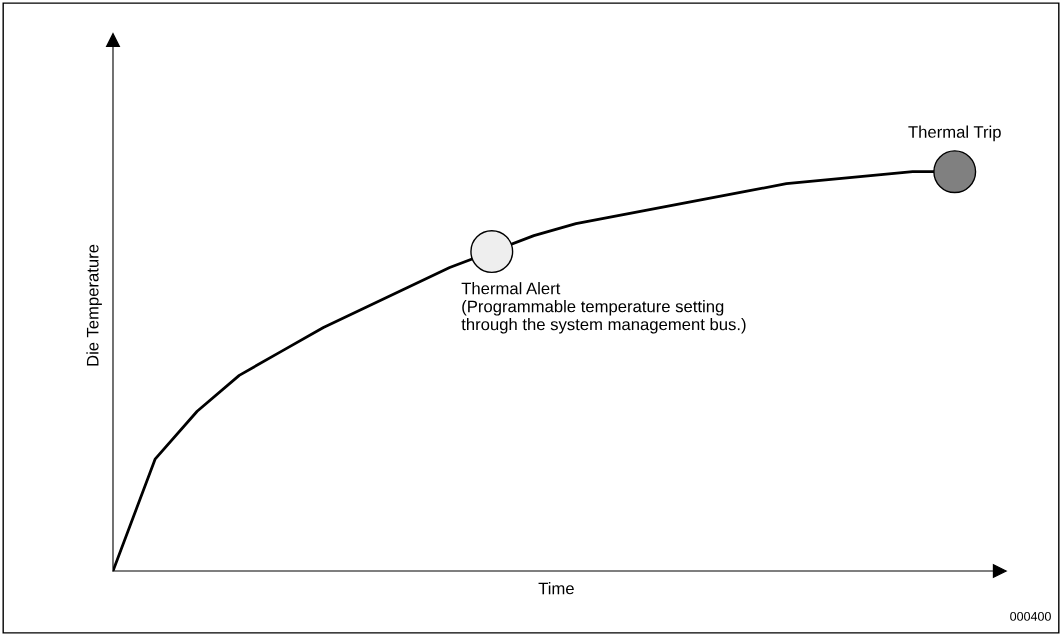 The height and width of the screenshot is (636, 1062). Describe the element at coordinates (954, 133) in the screenshot. I see `text: Thermal Trip` at that location.